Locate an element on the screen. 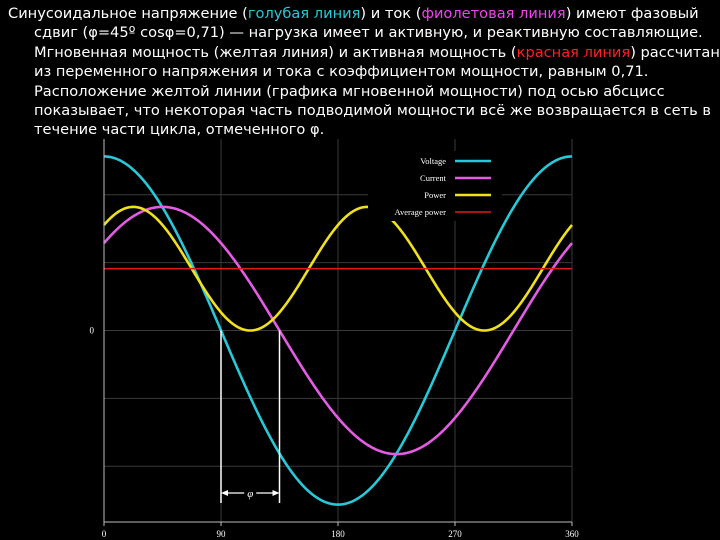  phi-label-backdrop is located at coordinates (250, 493).